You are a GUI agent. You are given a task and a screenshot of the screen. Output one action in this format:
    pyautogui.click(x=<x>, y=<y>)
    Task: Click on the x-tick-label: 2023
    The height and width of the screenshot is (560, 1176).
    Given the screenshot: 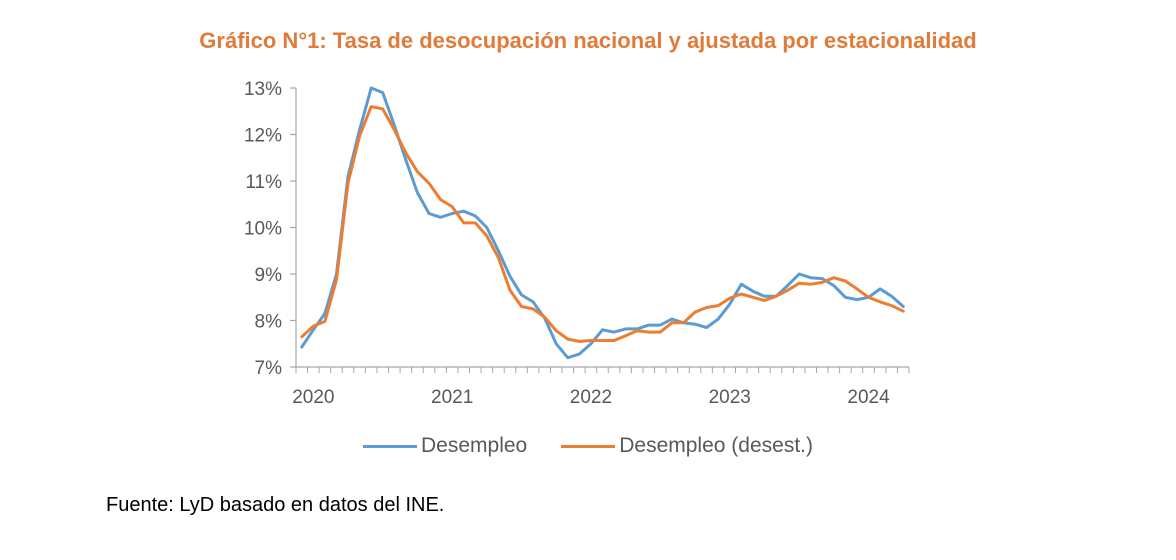 What is the action you would take?
    pyautogui.click(x=730, y=397)
    